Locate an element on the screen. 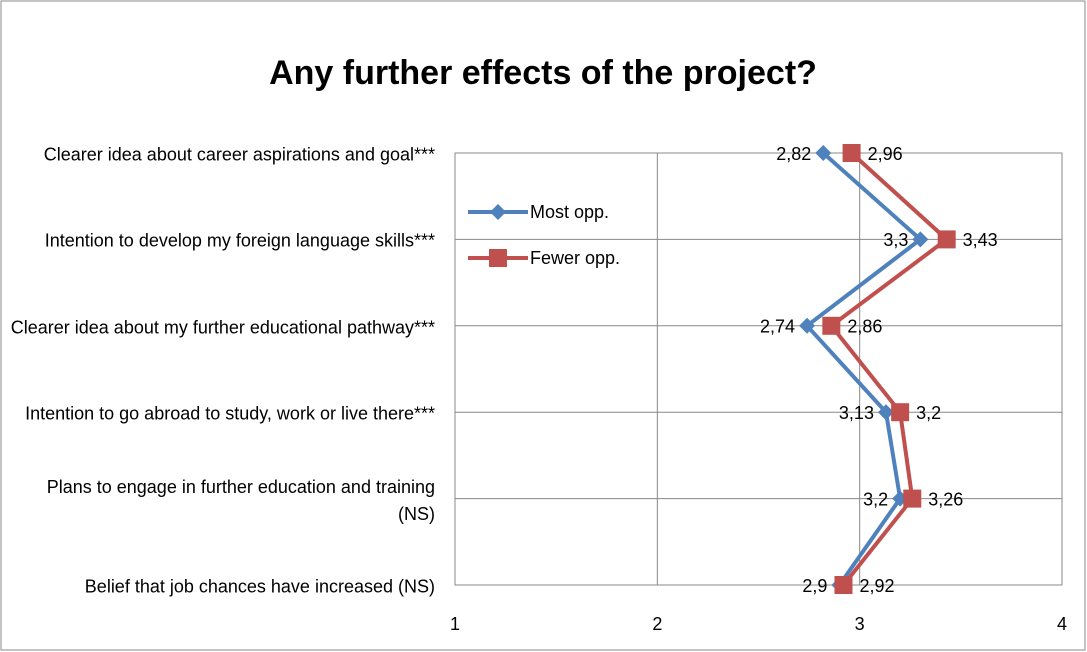 The height and width of the screenshot is (652, 1087). x-tick-label: 4 is located at coordinates (1062, 624).